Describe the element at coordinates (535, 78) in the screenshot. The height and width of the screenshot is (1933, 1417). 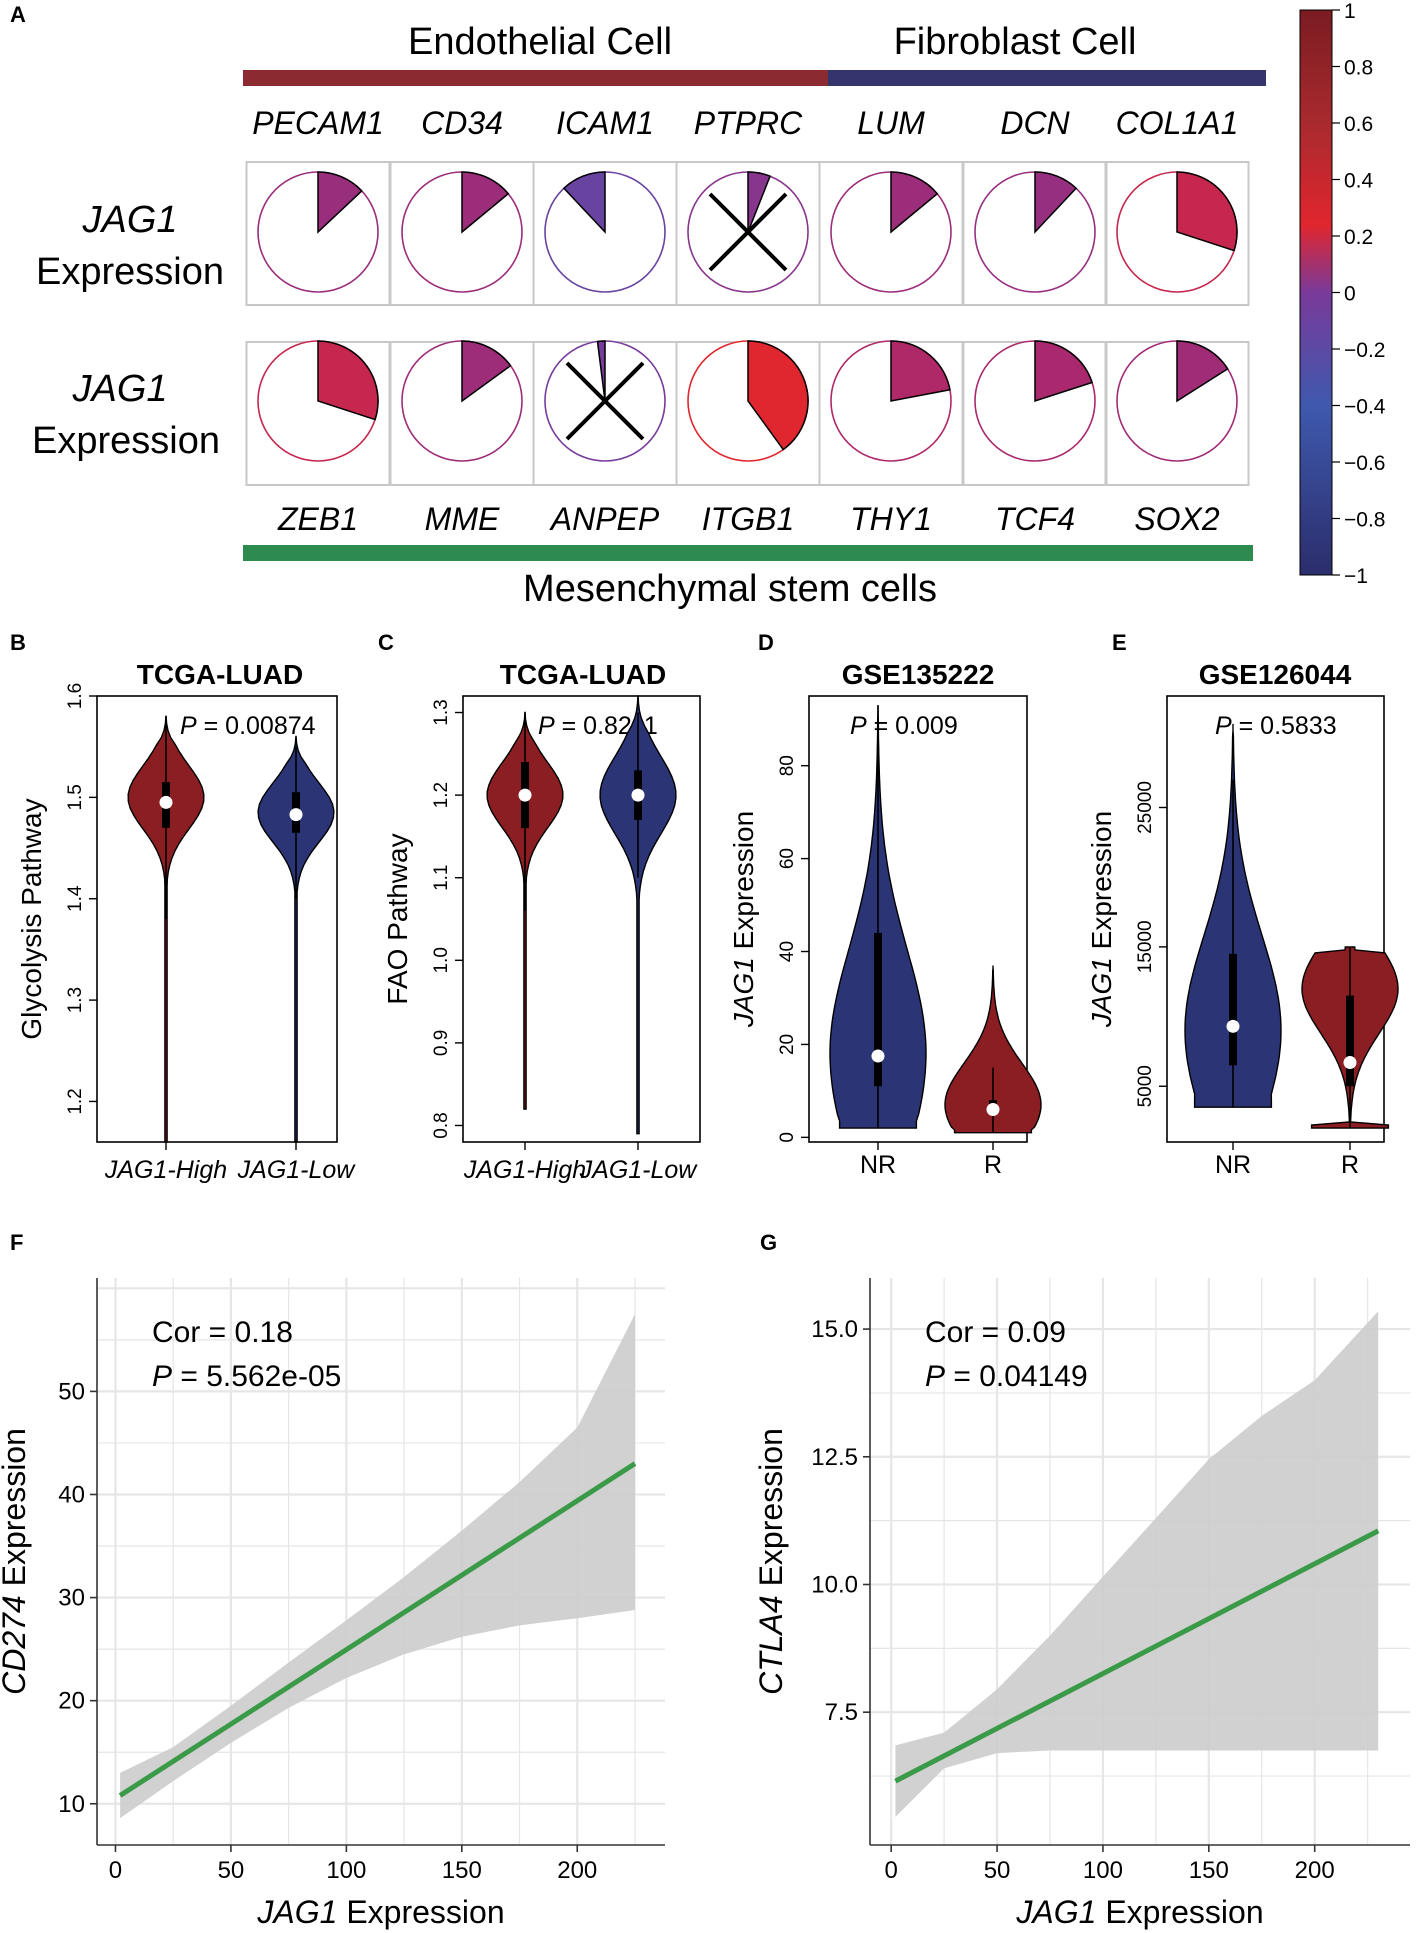
I see `endothelial-bar` at that location.